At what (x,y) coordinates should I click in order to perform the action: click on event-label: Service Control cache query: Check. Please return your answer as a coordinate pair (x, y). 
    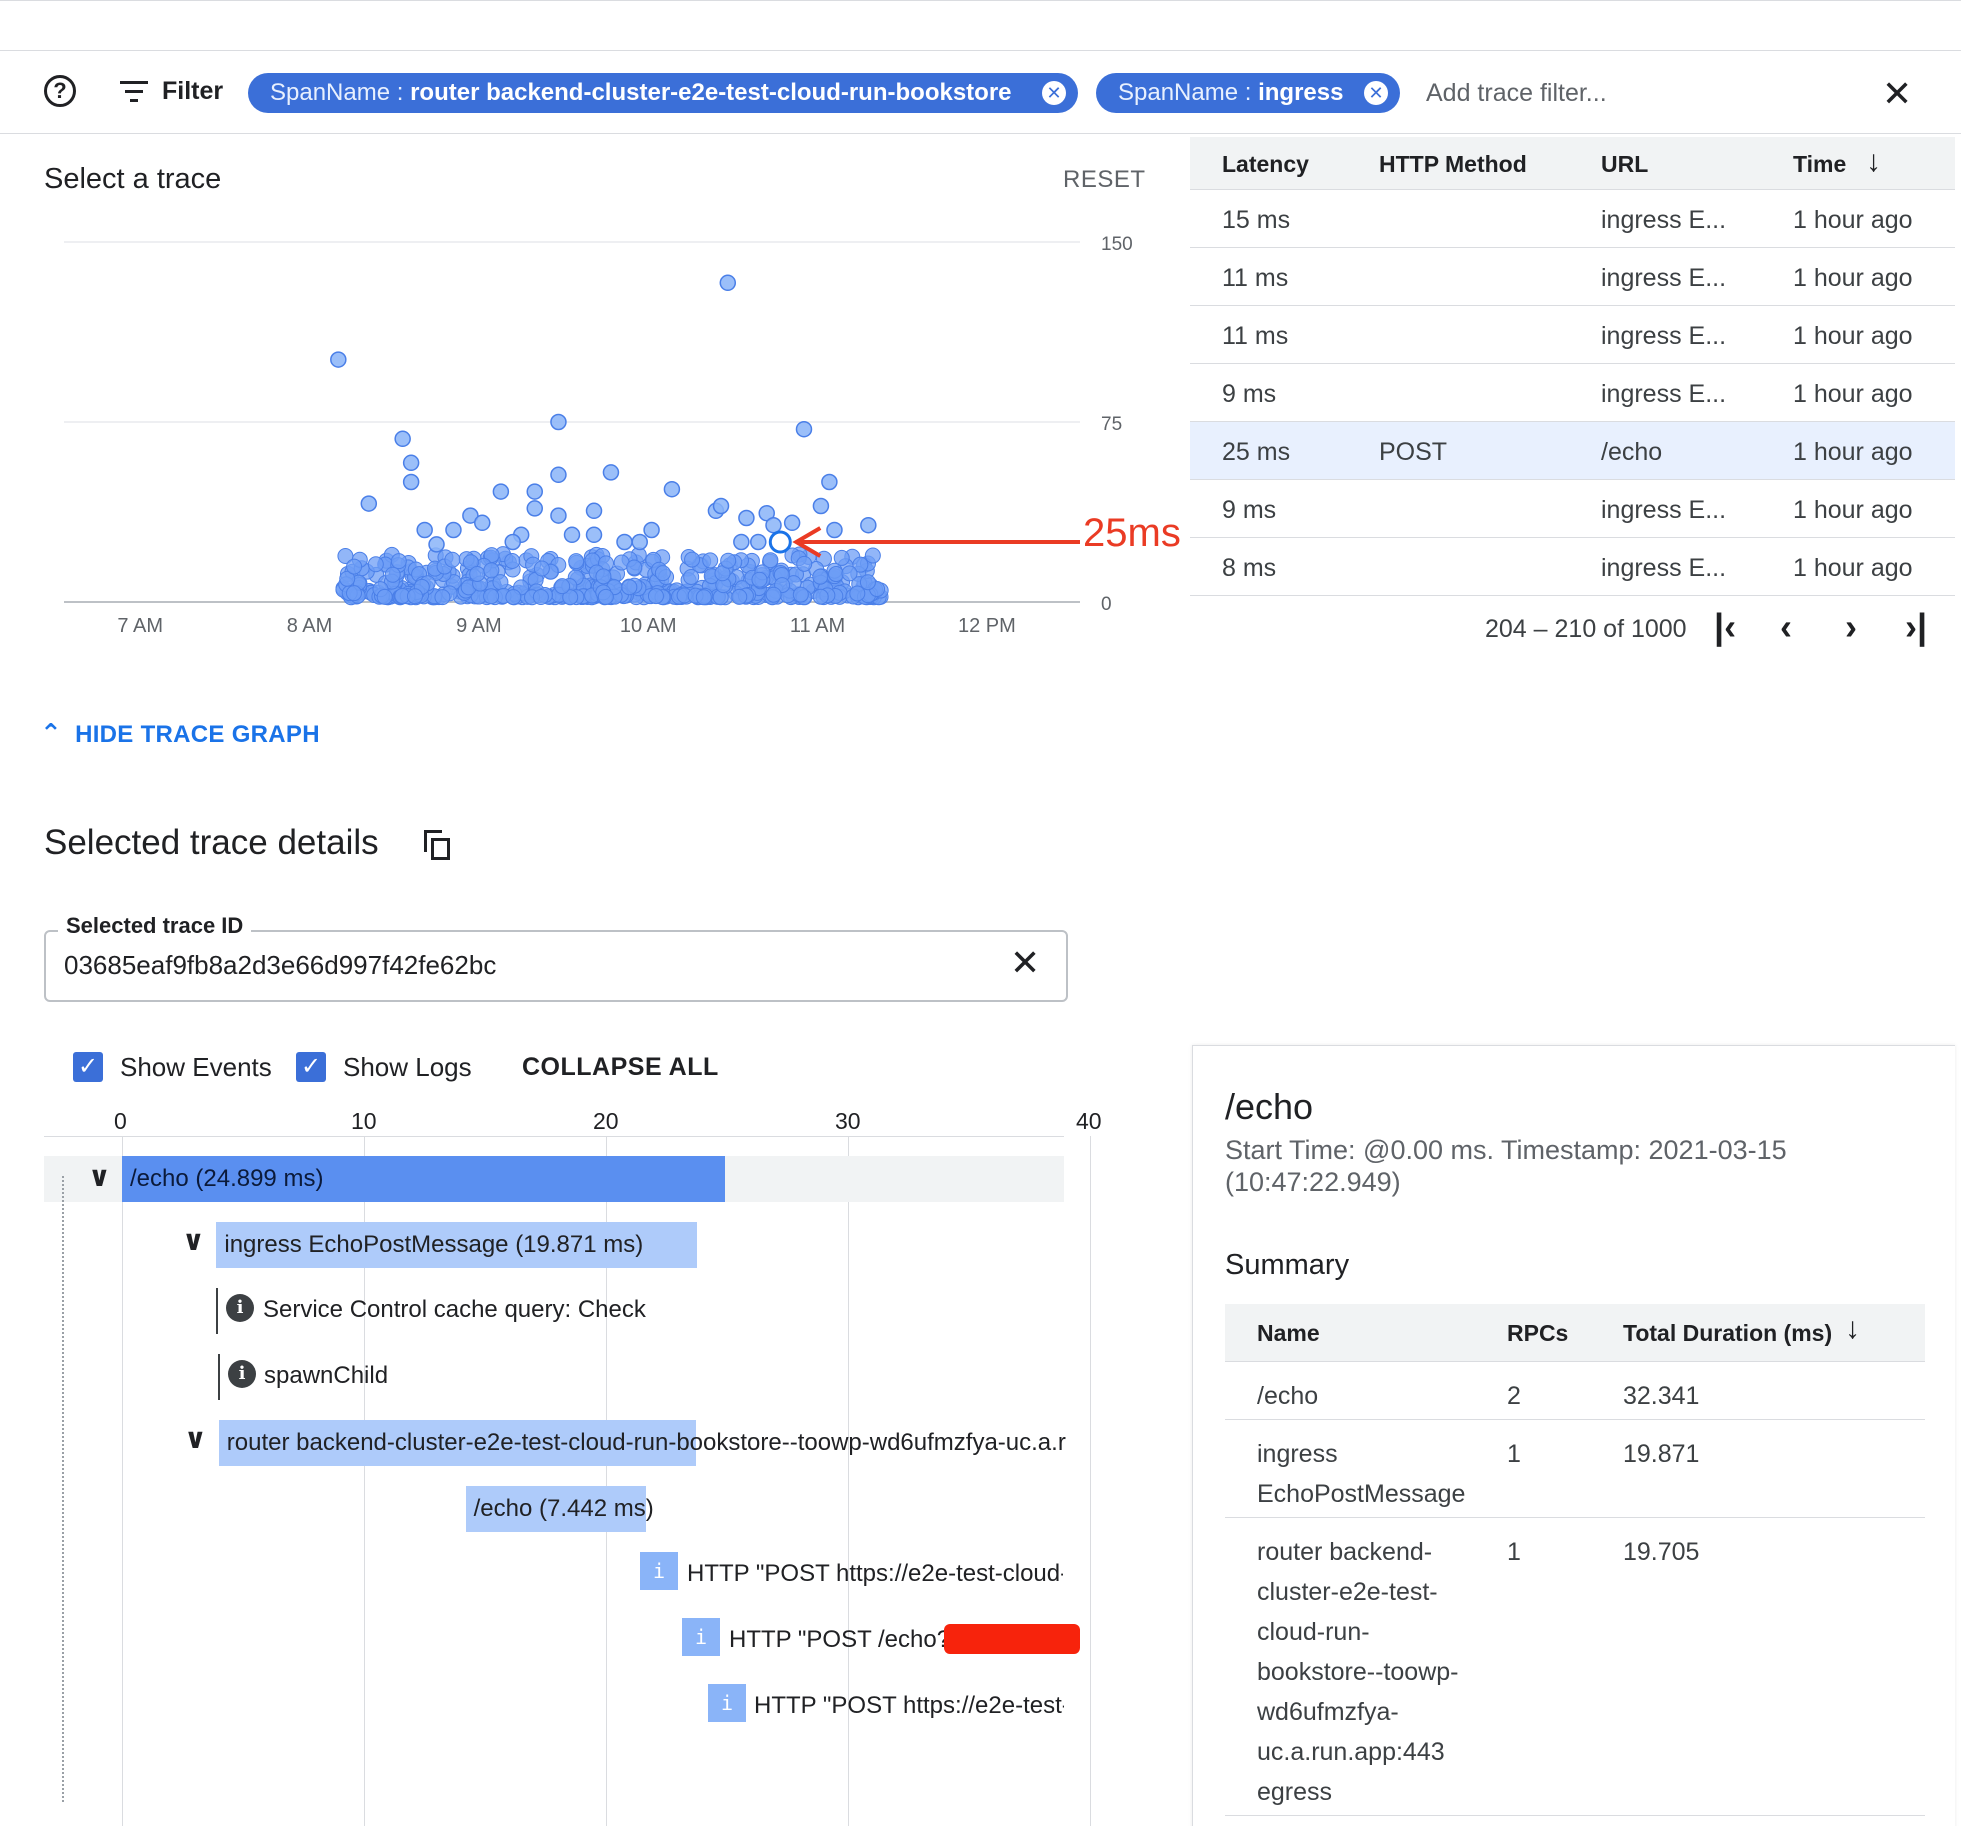
    Looking at the image, I should click on (454, 1309).